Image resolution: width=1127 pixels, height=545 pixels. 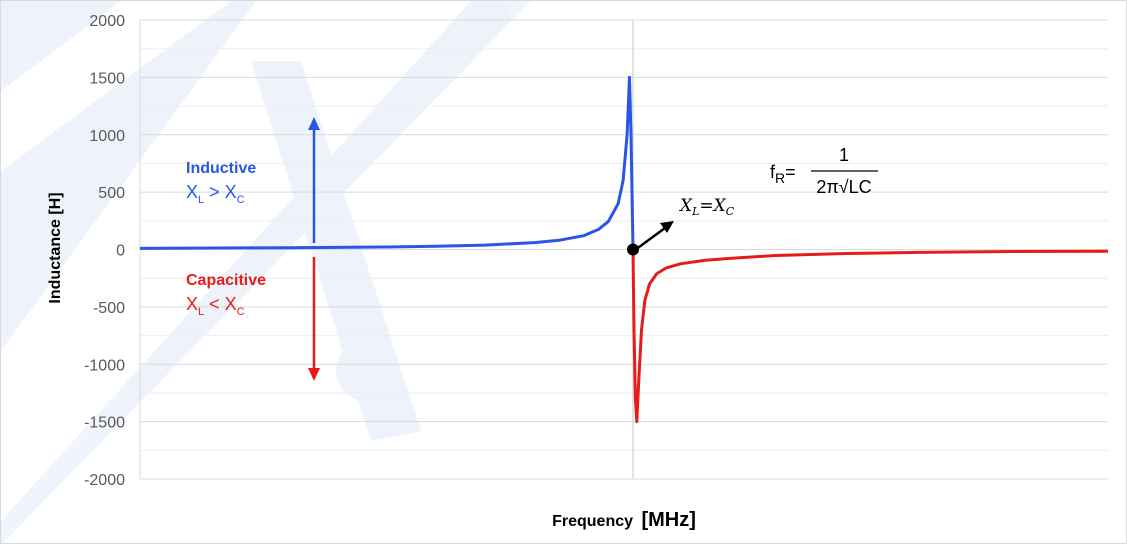 I want to click on capacitive-label: Capacitive, so click(x=226, y=280).